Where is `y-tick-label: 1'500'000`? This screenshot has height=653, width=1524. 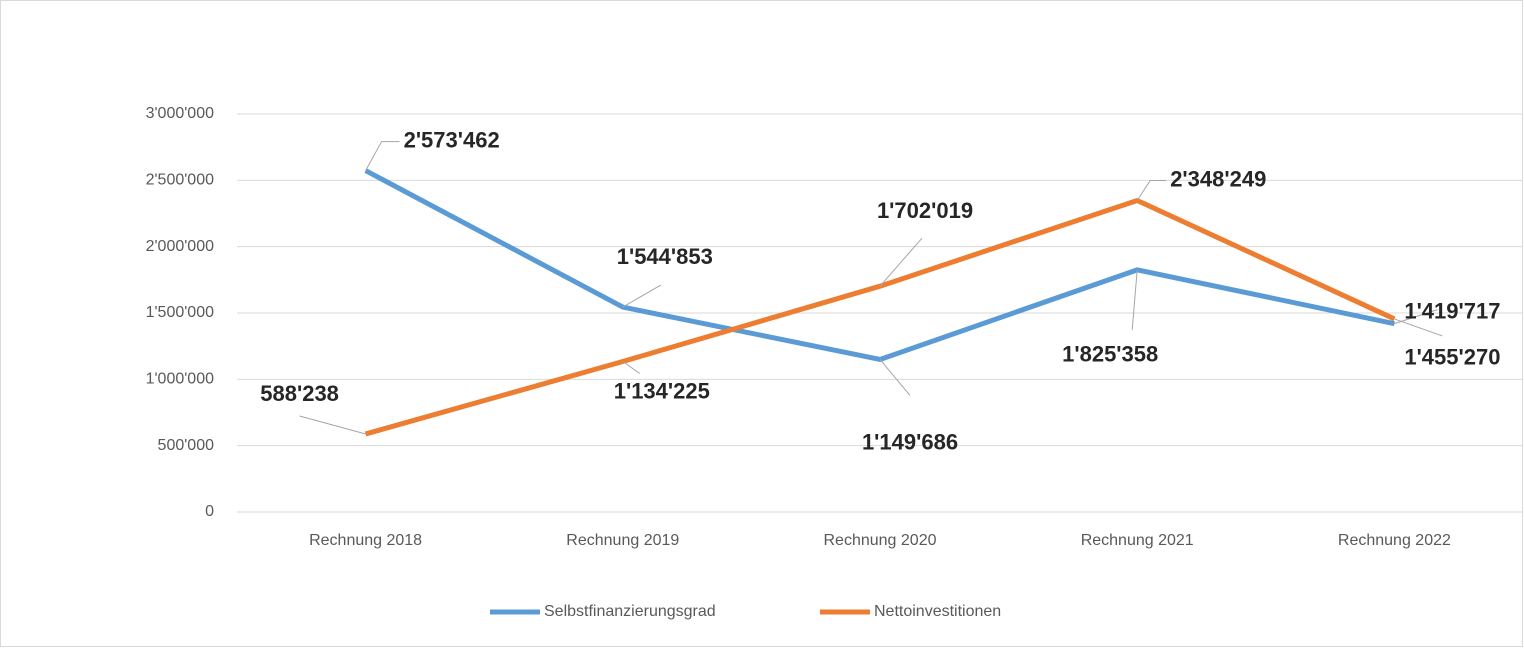
y-tick-label: 1'500'000 is located at coordinates (180, 312).